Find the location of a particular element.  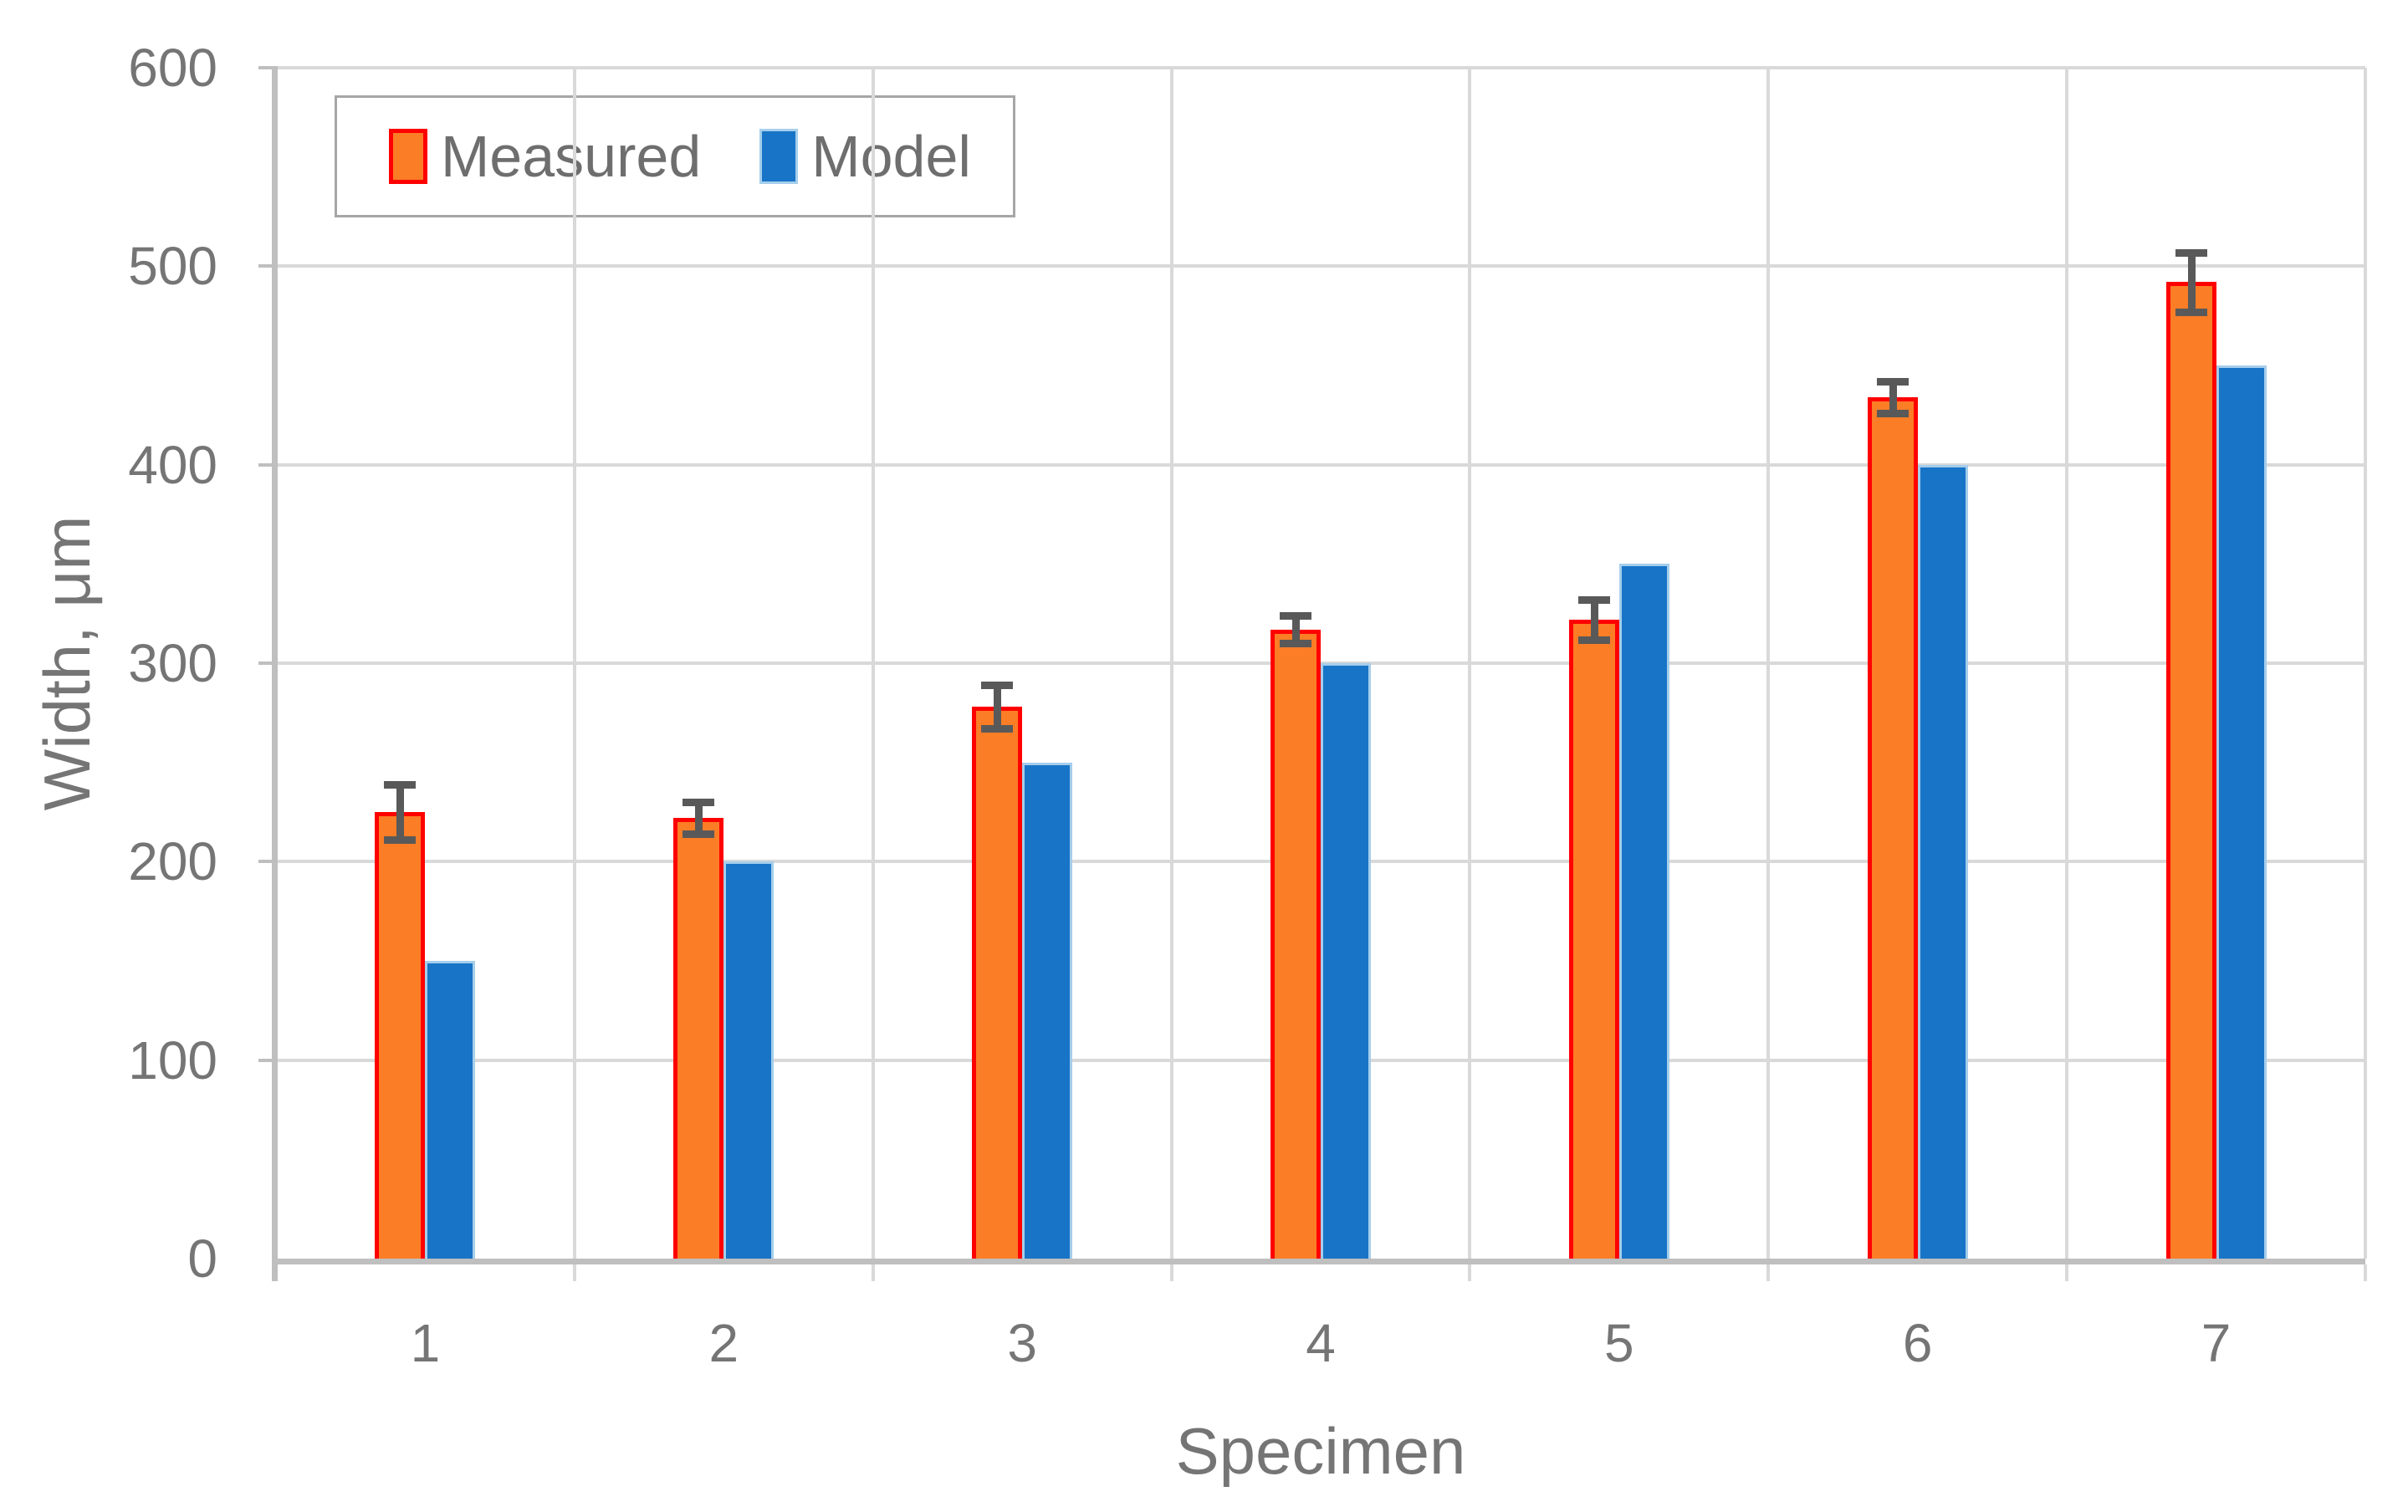

legend-swatch-model is located at coordinates (779, 156).